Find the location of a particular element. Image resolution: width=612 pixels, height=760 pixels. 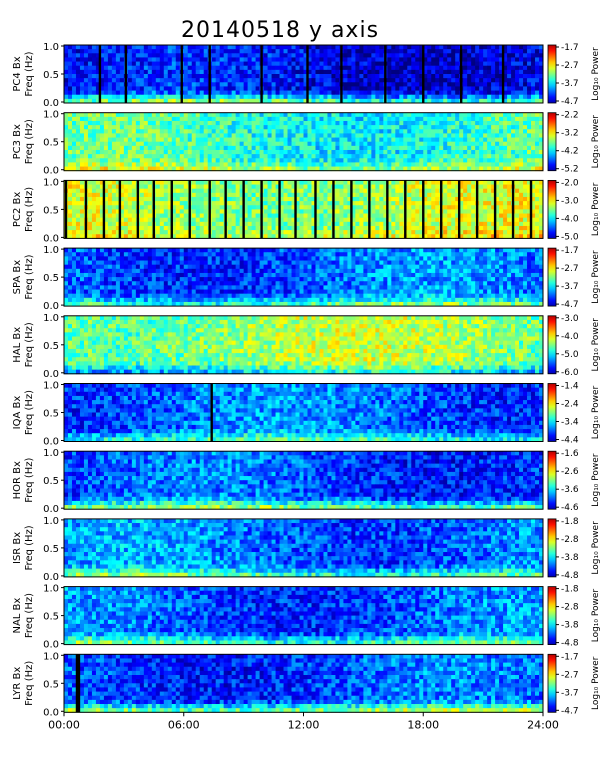

freq-axis-label: Freq (Hz) is located at coordinates (29, 141).